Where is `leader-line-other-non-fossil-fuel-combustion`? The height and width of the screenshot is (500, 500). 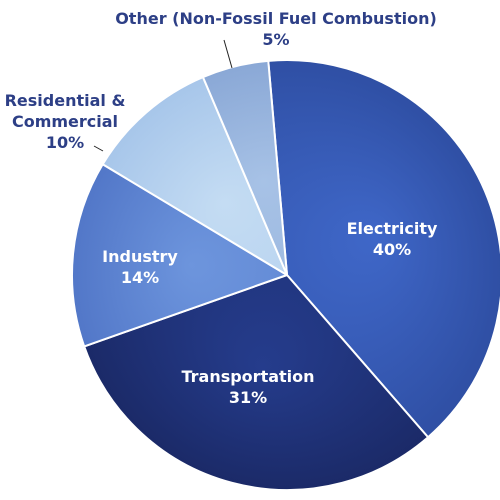
leader-line-other-non-fossil-fuel-combustion is located at coordinates (228, 54).